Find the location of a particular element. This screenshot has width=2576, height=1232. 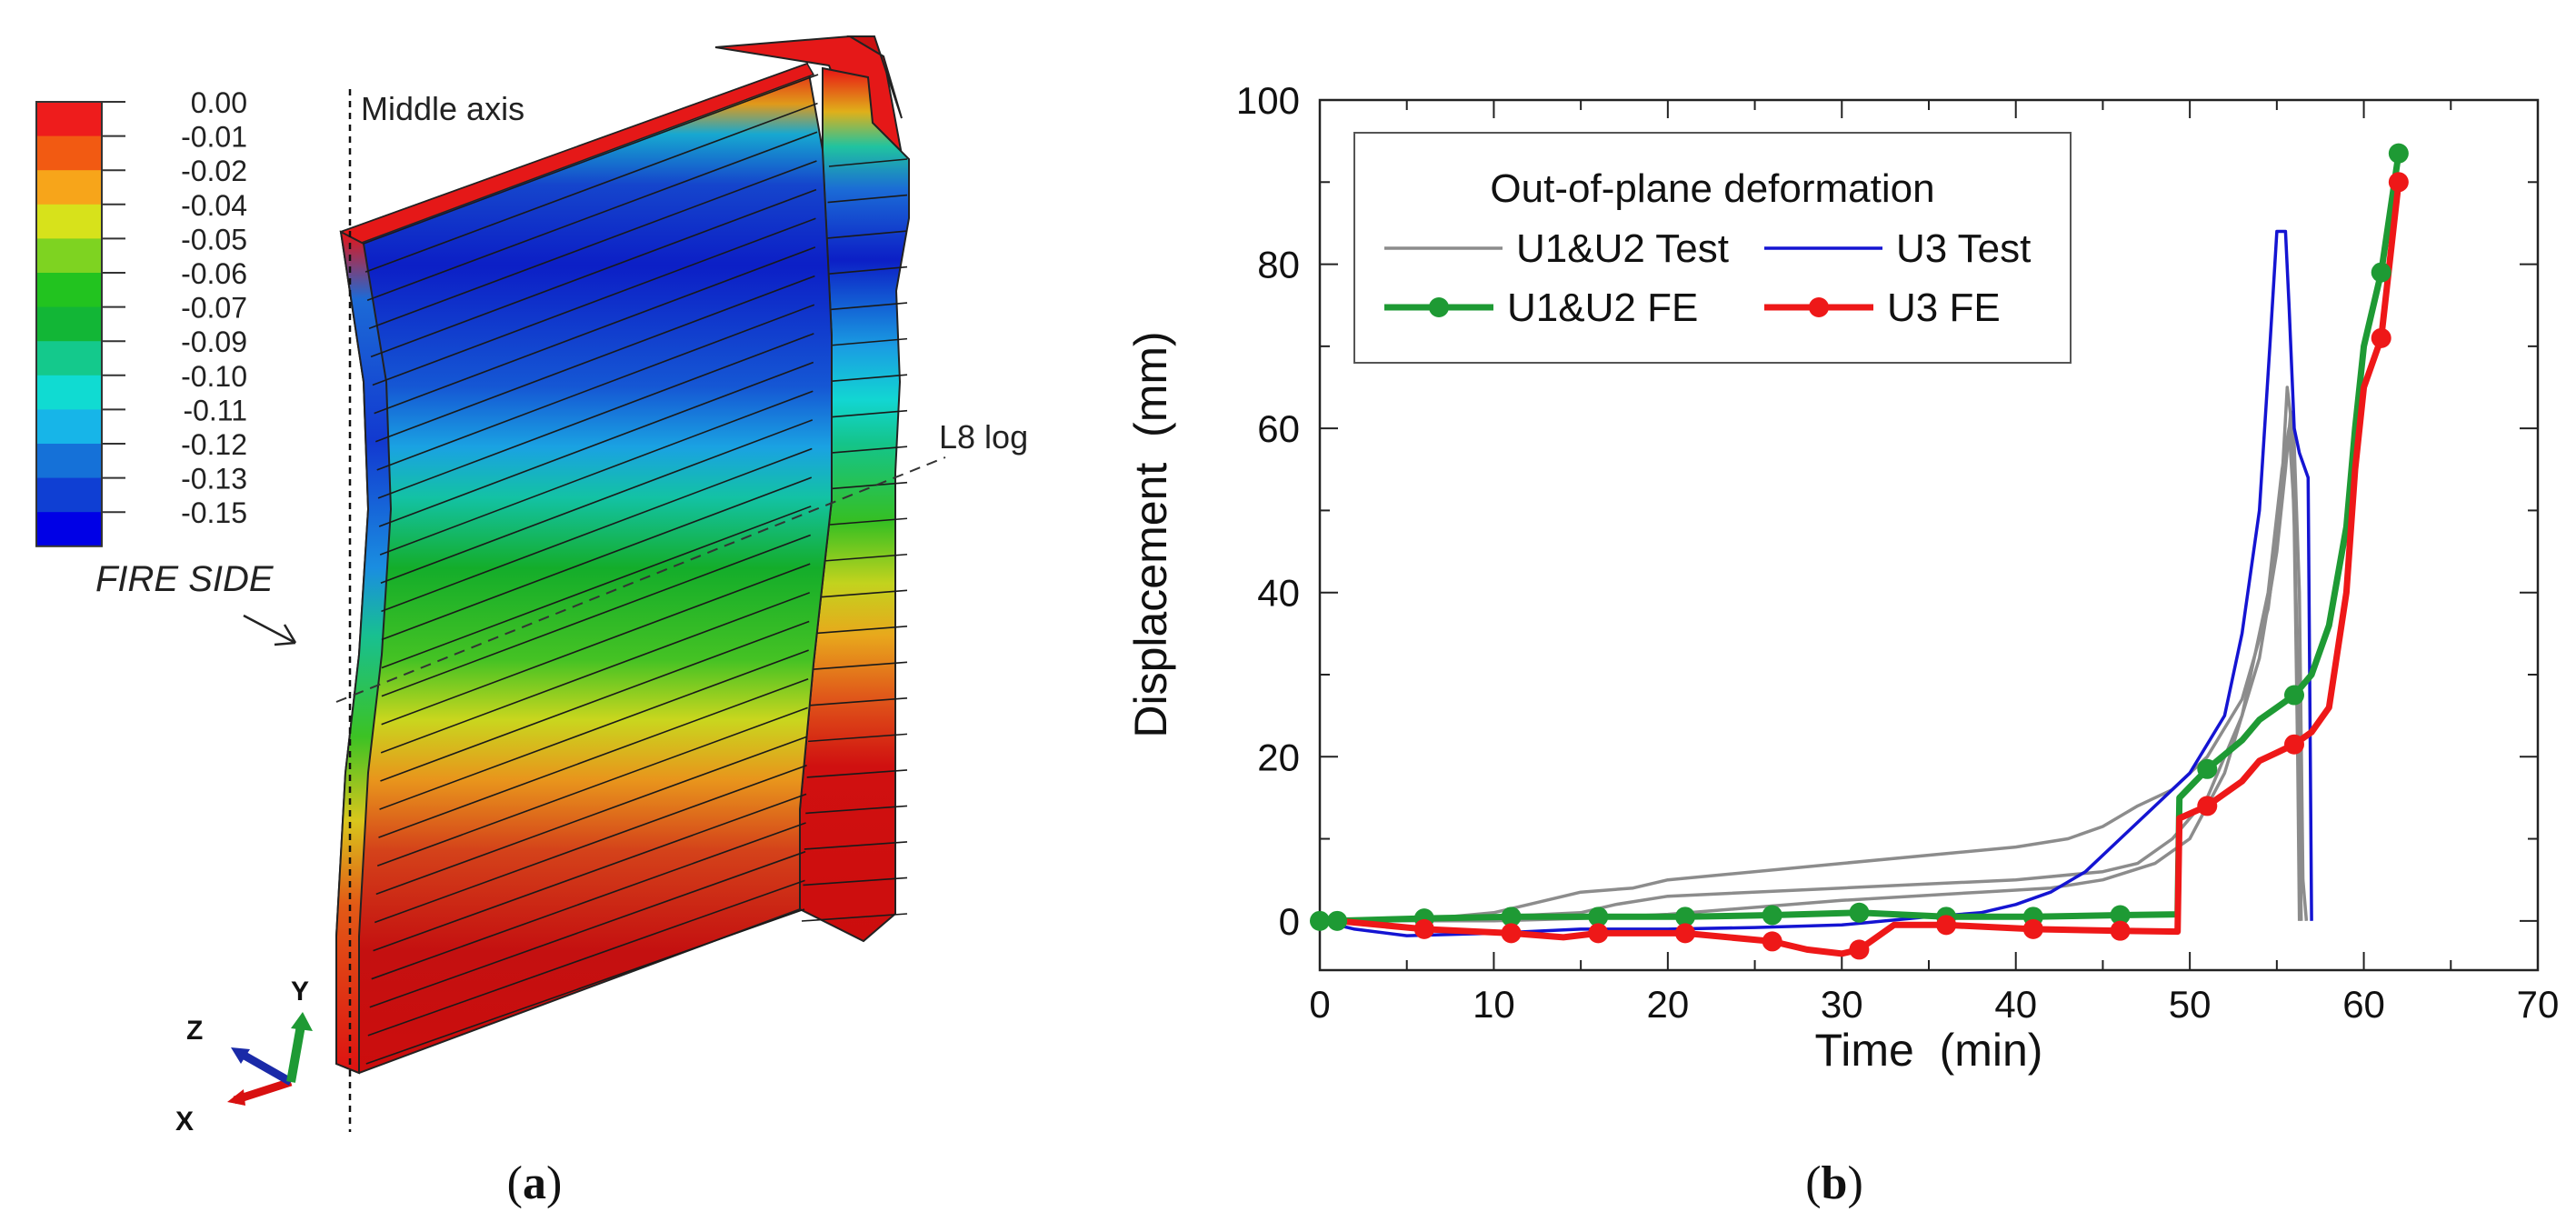

legend-entry-label: U1&U2 Test is located at coordinates (1622, 249).